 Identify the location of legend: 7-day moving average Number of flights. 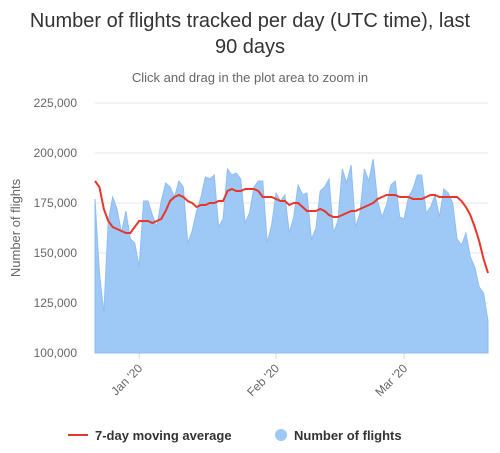
(235, 435).